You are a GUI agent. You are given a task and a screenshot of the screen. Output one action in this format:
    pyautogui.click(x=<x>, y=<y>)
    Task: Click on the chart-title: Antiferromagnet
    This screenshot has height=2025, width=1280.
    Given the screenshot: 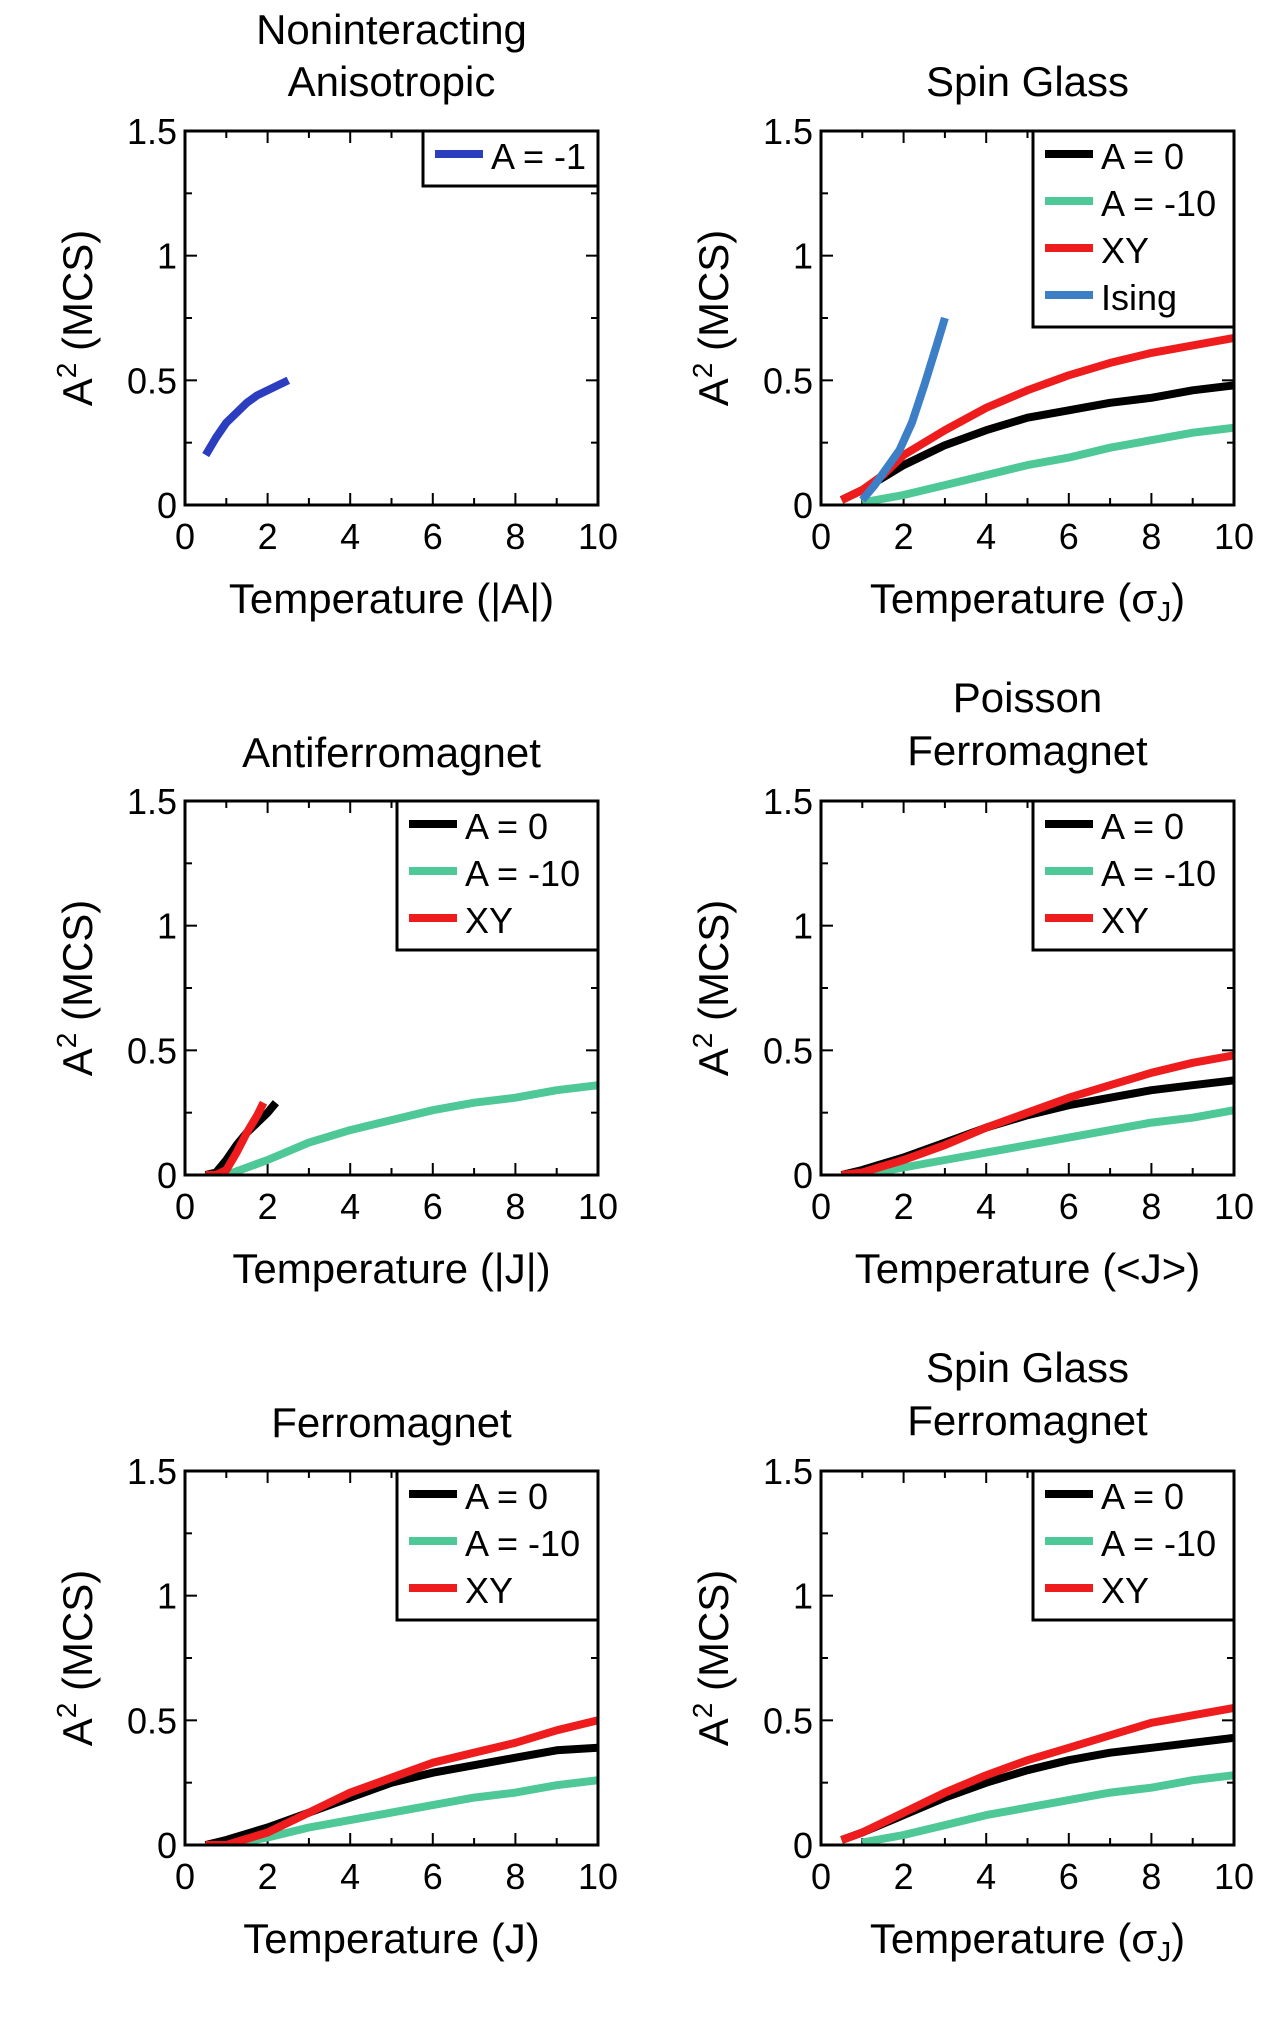 What is the action you would take?
    pyautogui.click(x=391, y=752)
    